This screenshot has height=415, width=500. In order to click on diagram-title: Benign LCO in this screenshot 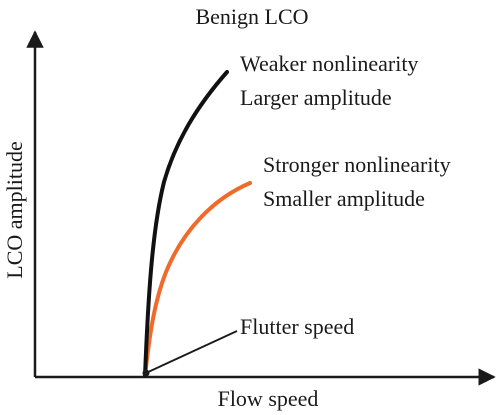, I will do `click(251, 16)`.